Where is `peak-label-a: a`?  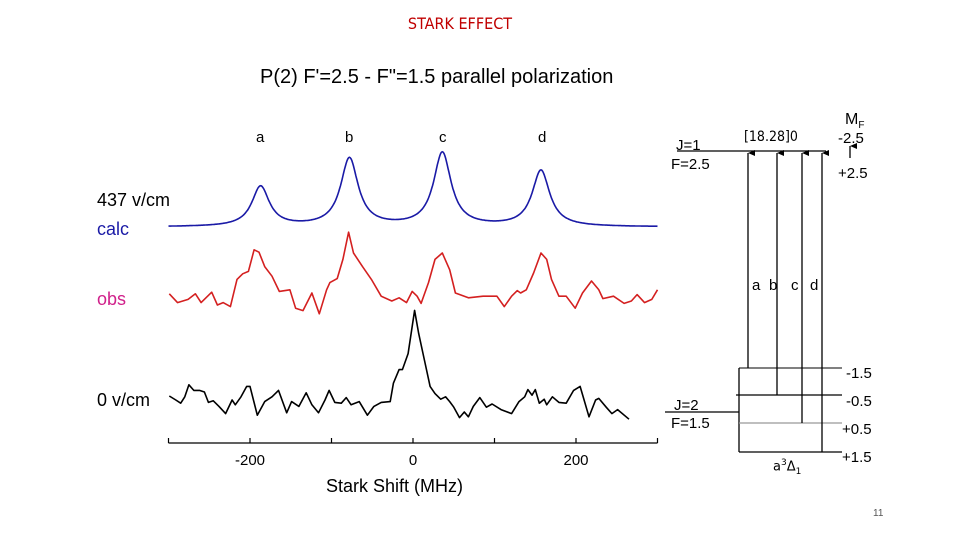
peak-label-a: a is located at coordinates (260, 137).